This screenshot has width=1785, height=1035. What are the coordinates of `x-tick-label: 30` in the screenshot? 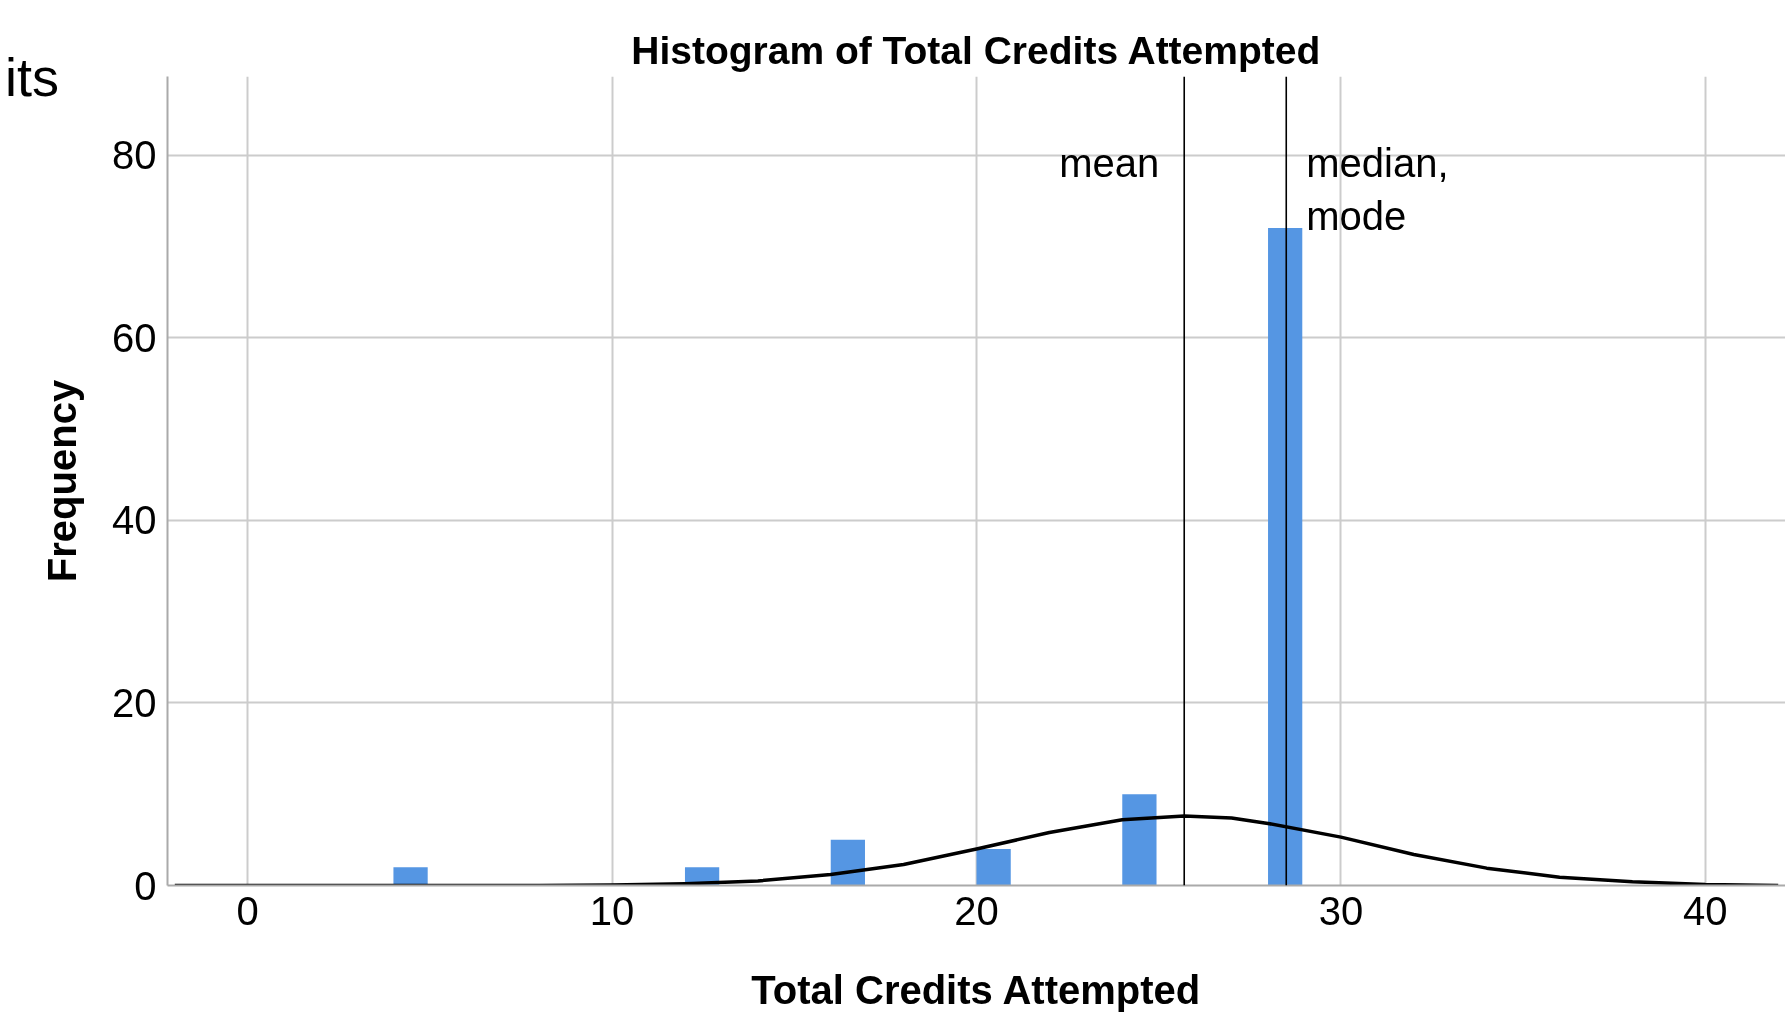 It's located at (1341, 910).